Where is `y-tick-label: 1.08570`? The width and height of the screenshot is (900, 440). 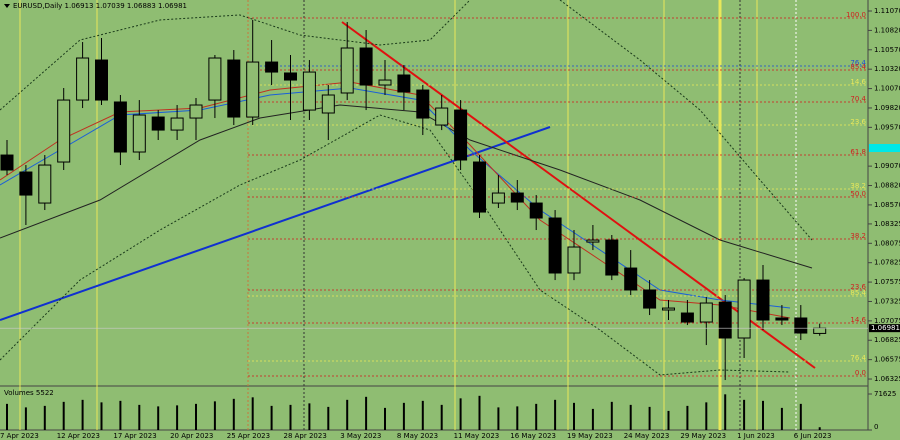 y-tick-label: 1.08570 is located at coordinates (887, 205).